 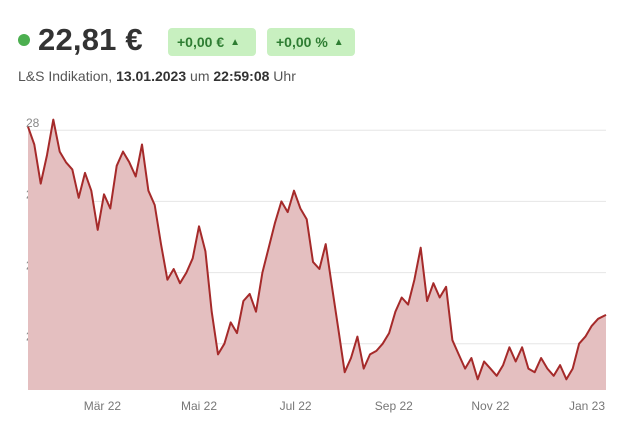 What do you see at coordinates (302, 42) in the screenshot?
I see `change-percent-value: +0,00 %` at bounding box center [302, 42].